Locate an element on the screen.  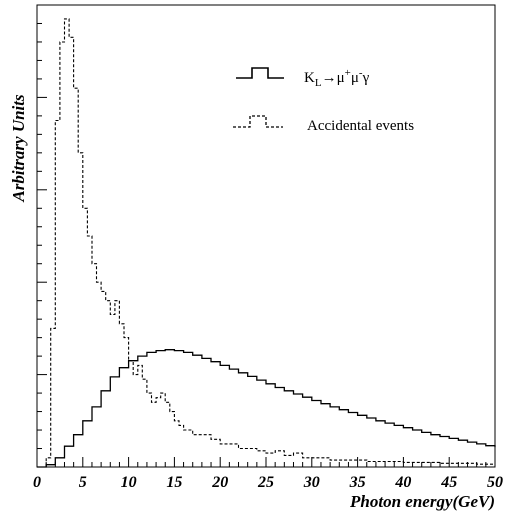
x-tick-label: 25 is located at coordinates (265, 482).